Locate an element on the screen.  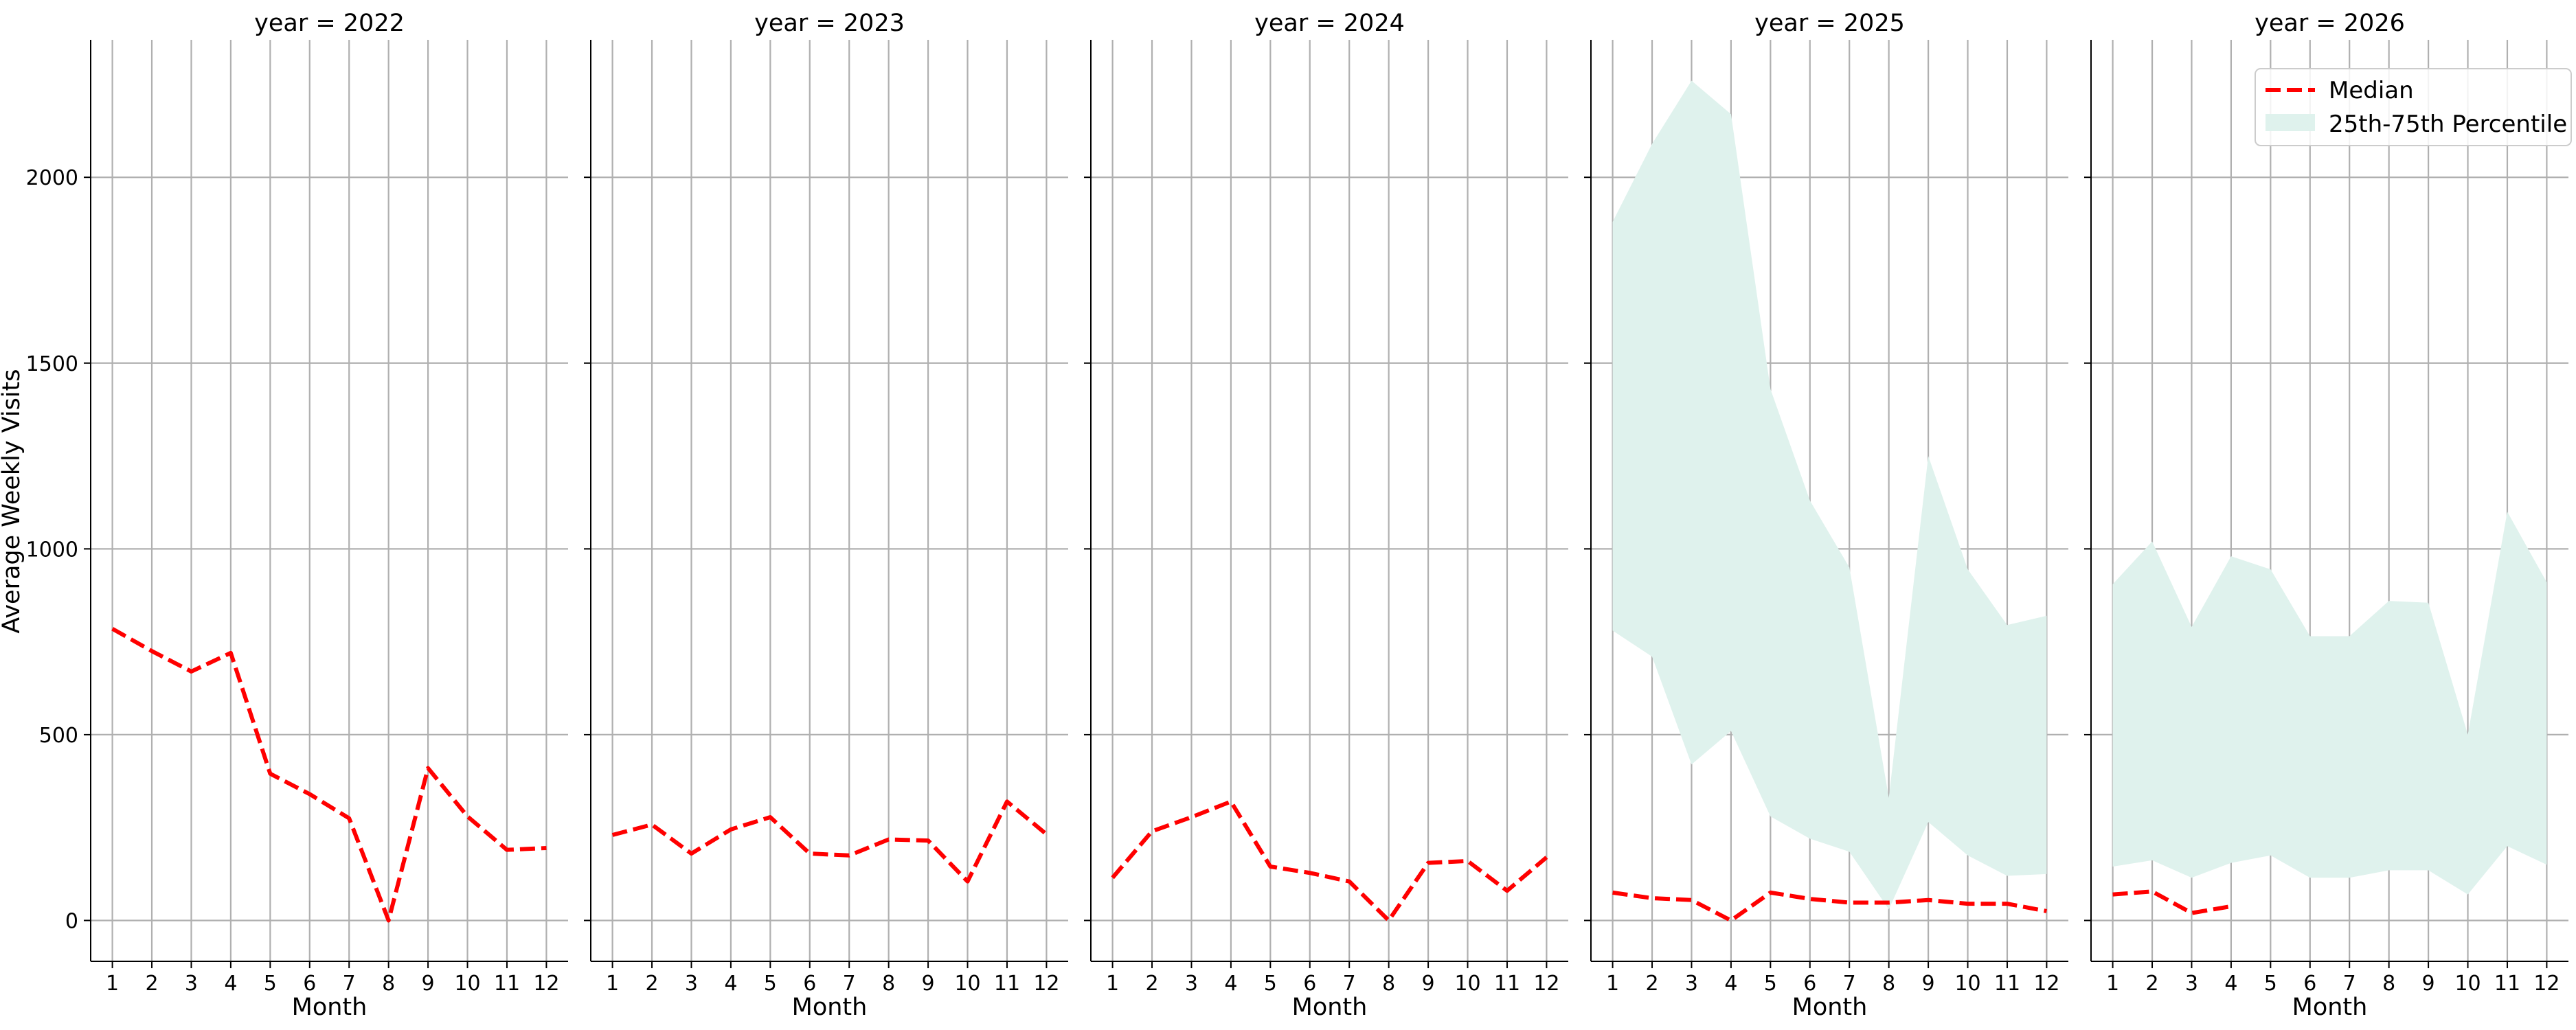
facet-title: year = 2026 is located at coordinates (2330, 23).